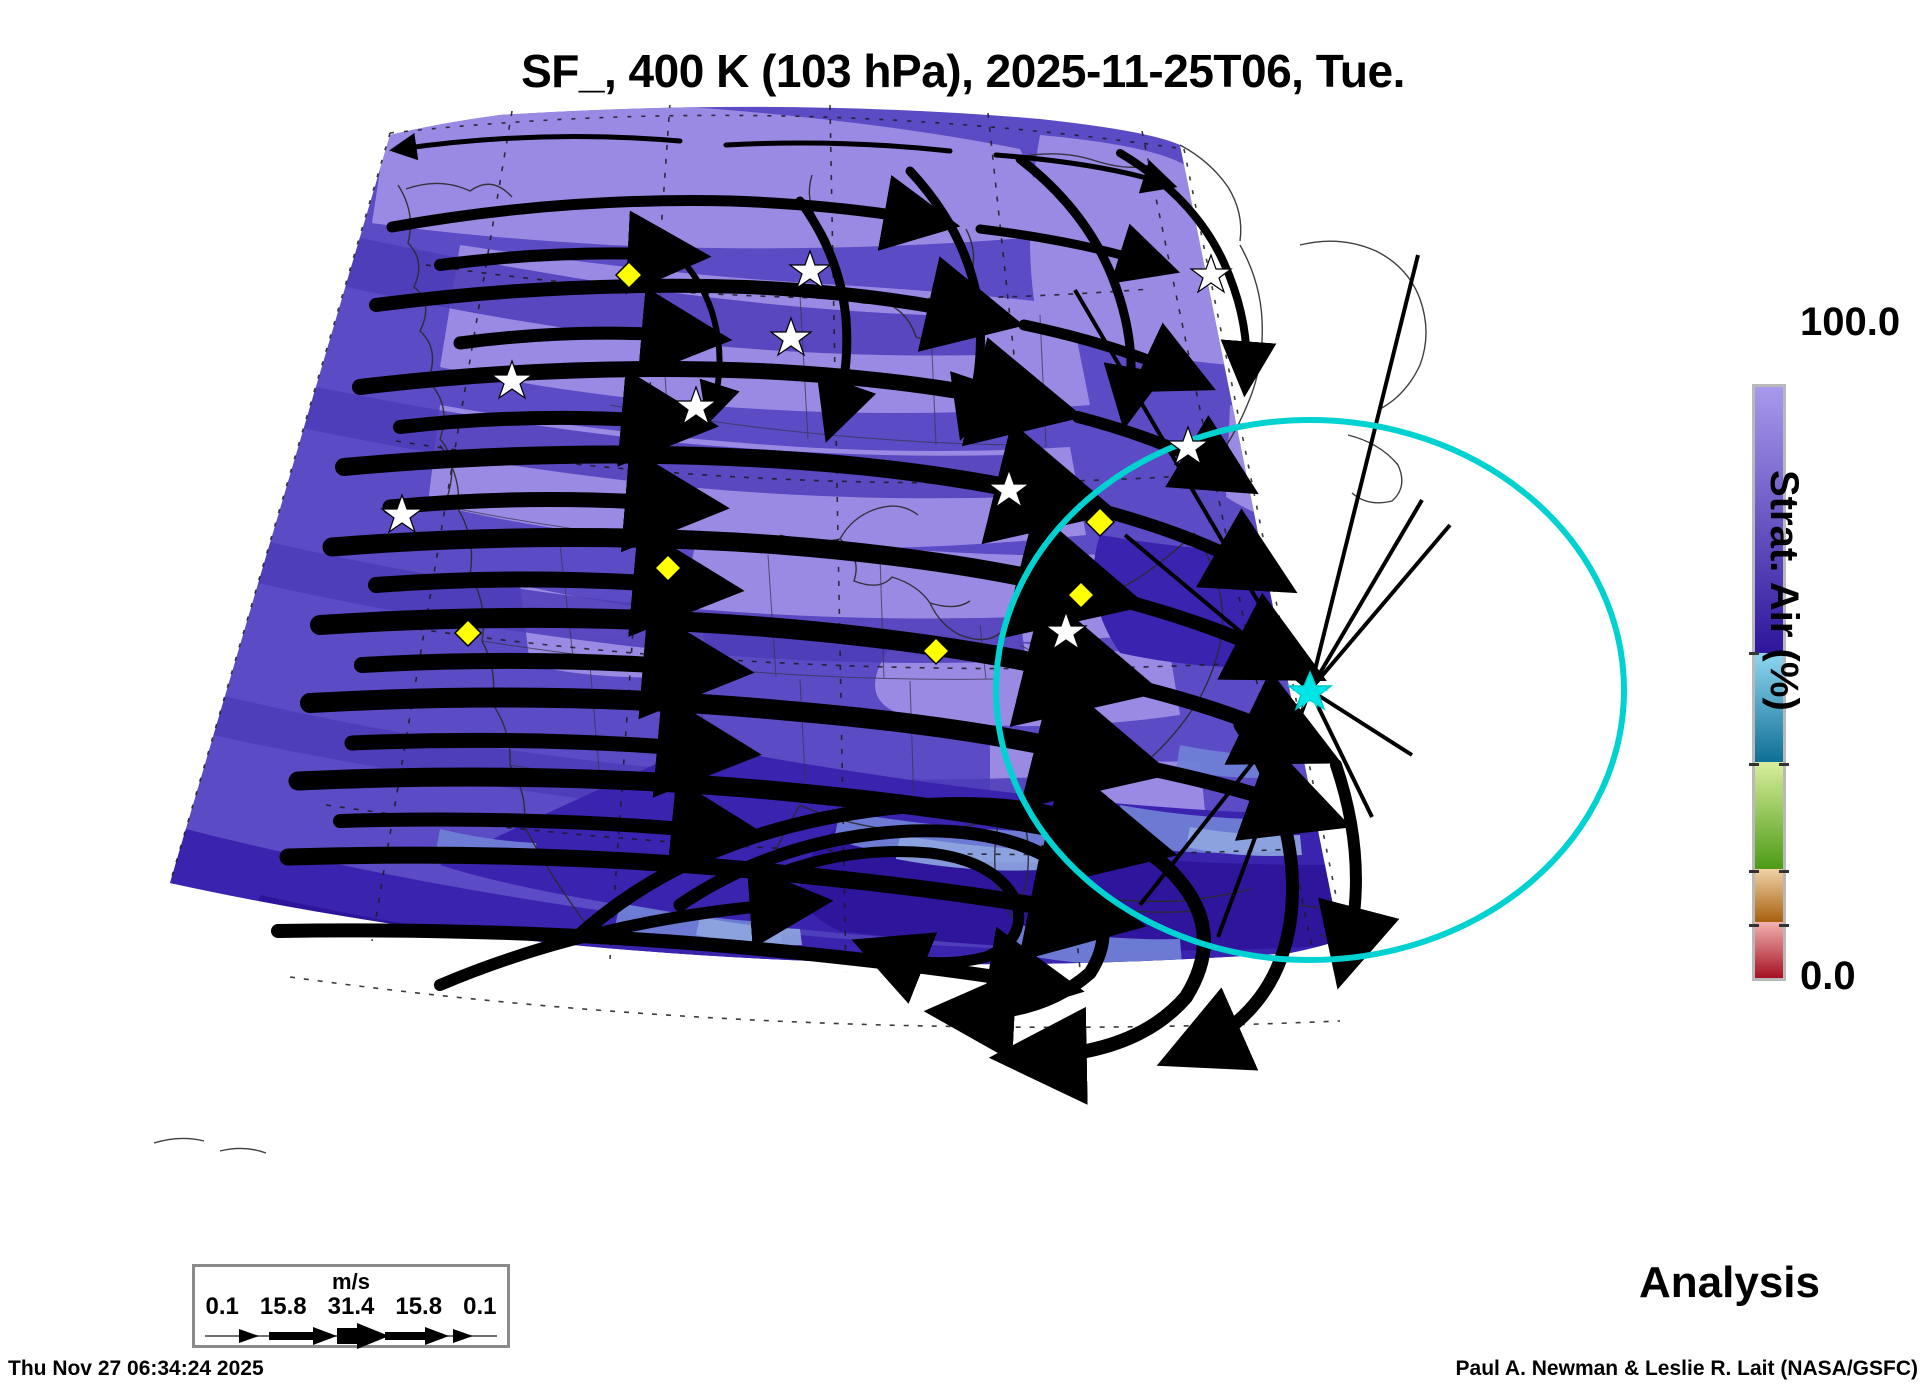 The width and height of the screenshot is (1926, 1394). Describe the element at coordinates (1262, 596) in the screenshot. I see `radial-spokes` at that location.